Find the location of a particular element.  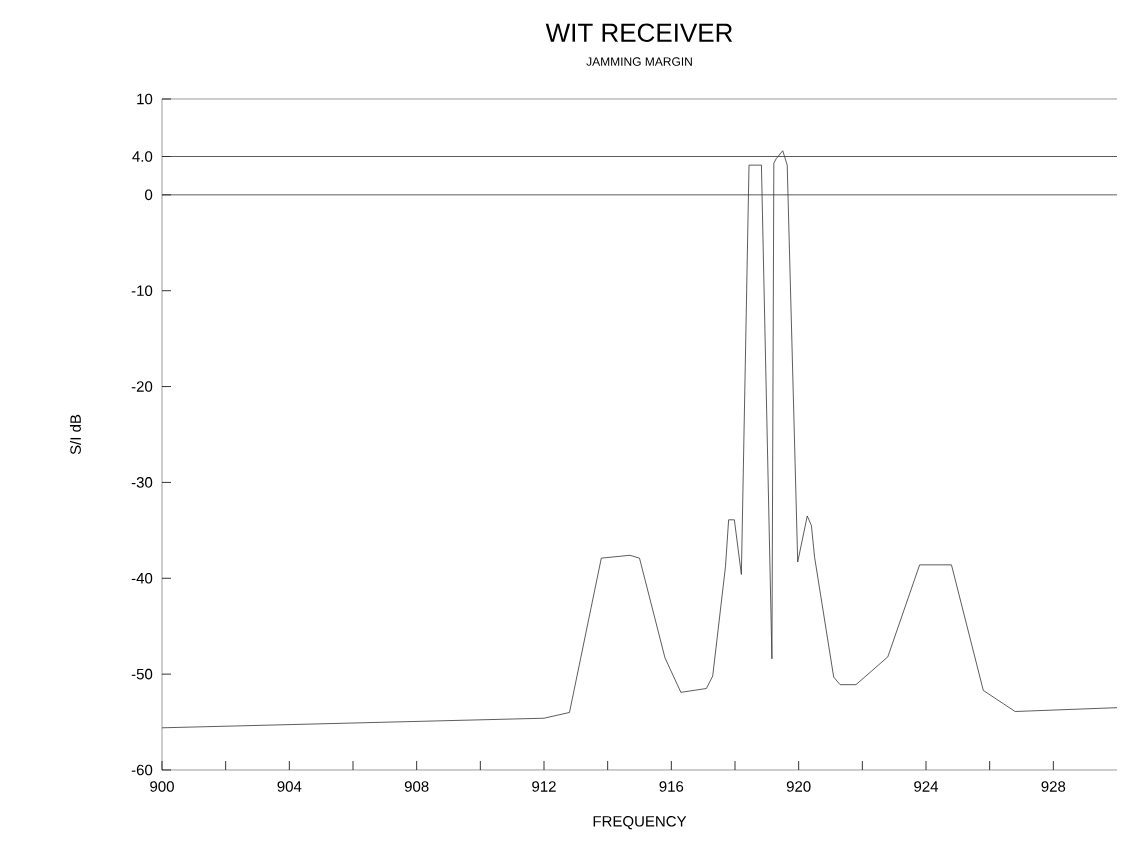

y-tick-label: -50 is located at coordinates (142, 674).